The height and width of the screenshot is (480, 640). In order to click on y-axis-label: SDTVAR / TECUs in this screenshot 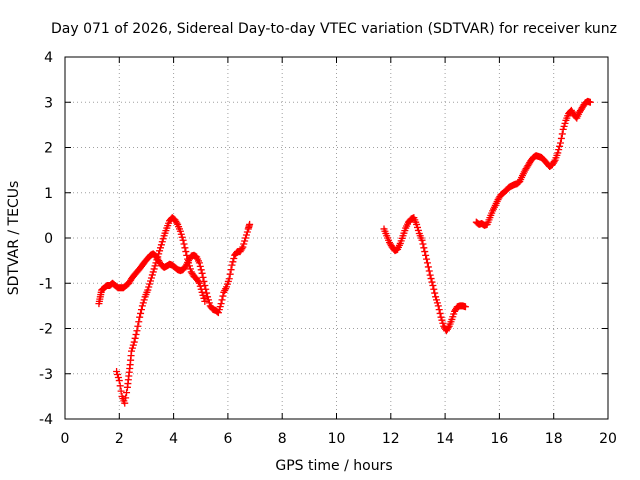, I will do `click(14, 238)`.